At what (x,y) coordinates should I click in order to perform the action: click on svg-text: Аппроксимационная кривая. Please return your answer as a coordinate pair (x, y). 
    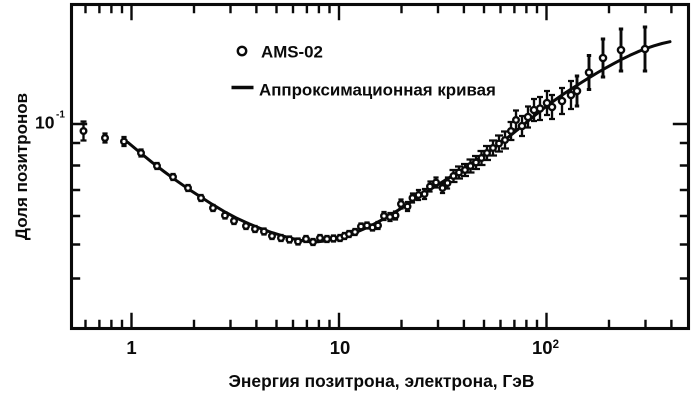
    Looking at the image, I should click on (377, 90).